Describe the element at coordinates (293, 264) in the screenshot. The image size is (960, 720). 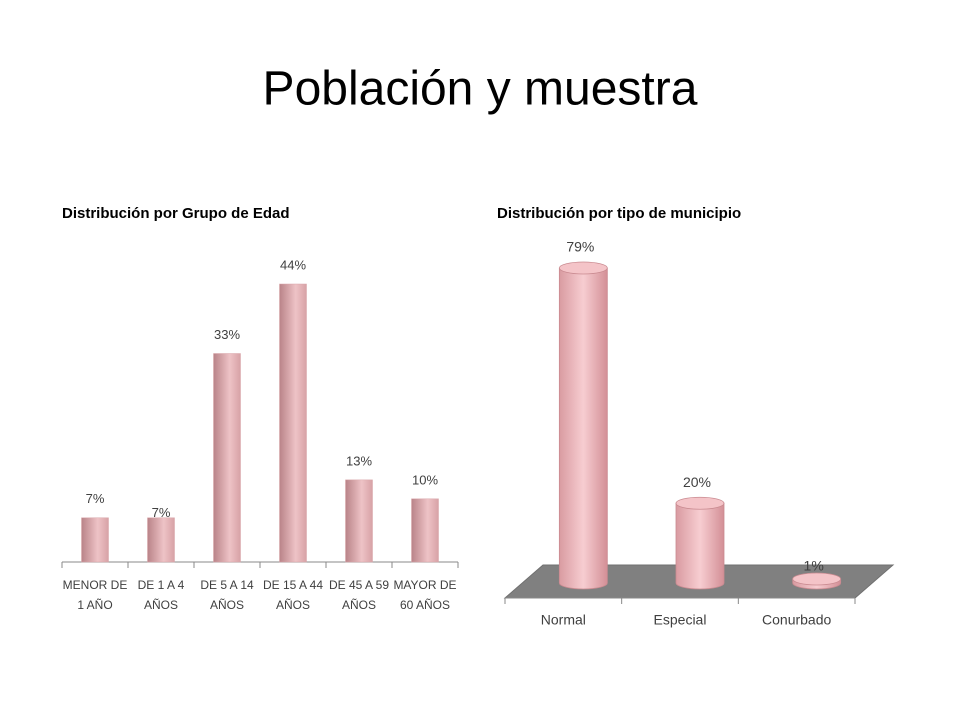
I see `data-label: 44%` at that location.